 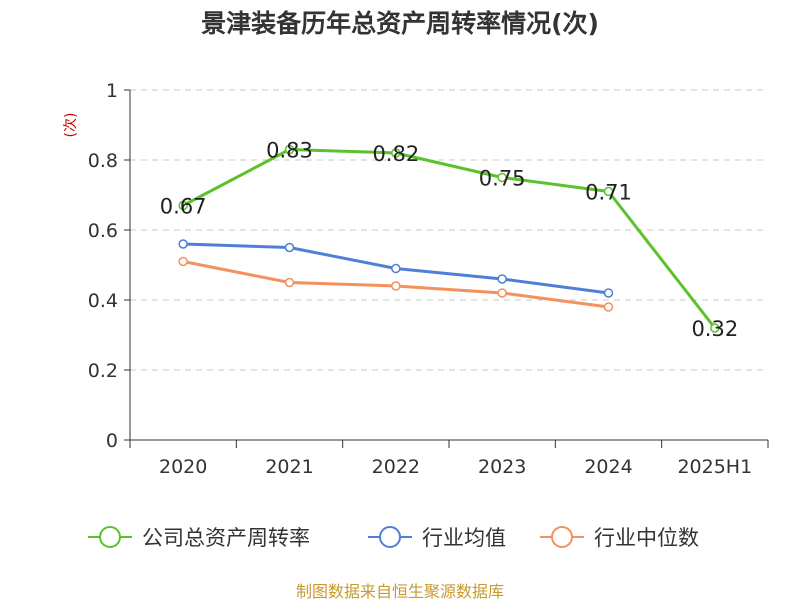 What do you see at coordinates (400, 23) in the screenshot?
I see `chart-title: 景津装备历年总资产周转率情况(次)` at bounding box center [400, 23].